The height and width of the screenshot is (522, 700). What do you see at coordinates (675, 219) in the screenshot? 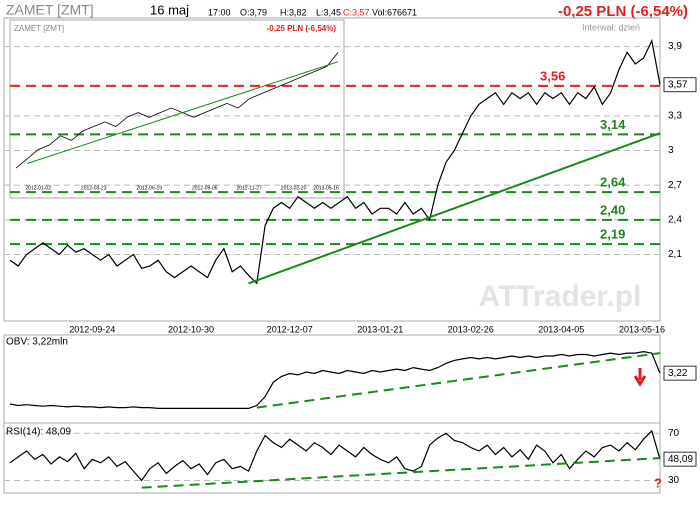
I see `y-tick-label: 2,4` at bounding box center [675, 219].